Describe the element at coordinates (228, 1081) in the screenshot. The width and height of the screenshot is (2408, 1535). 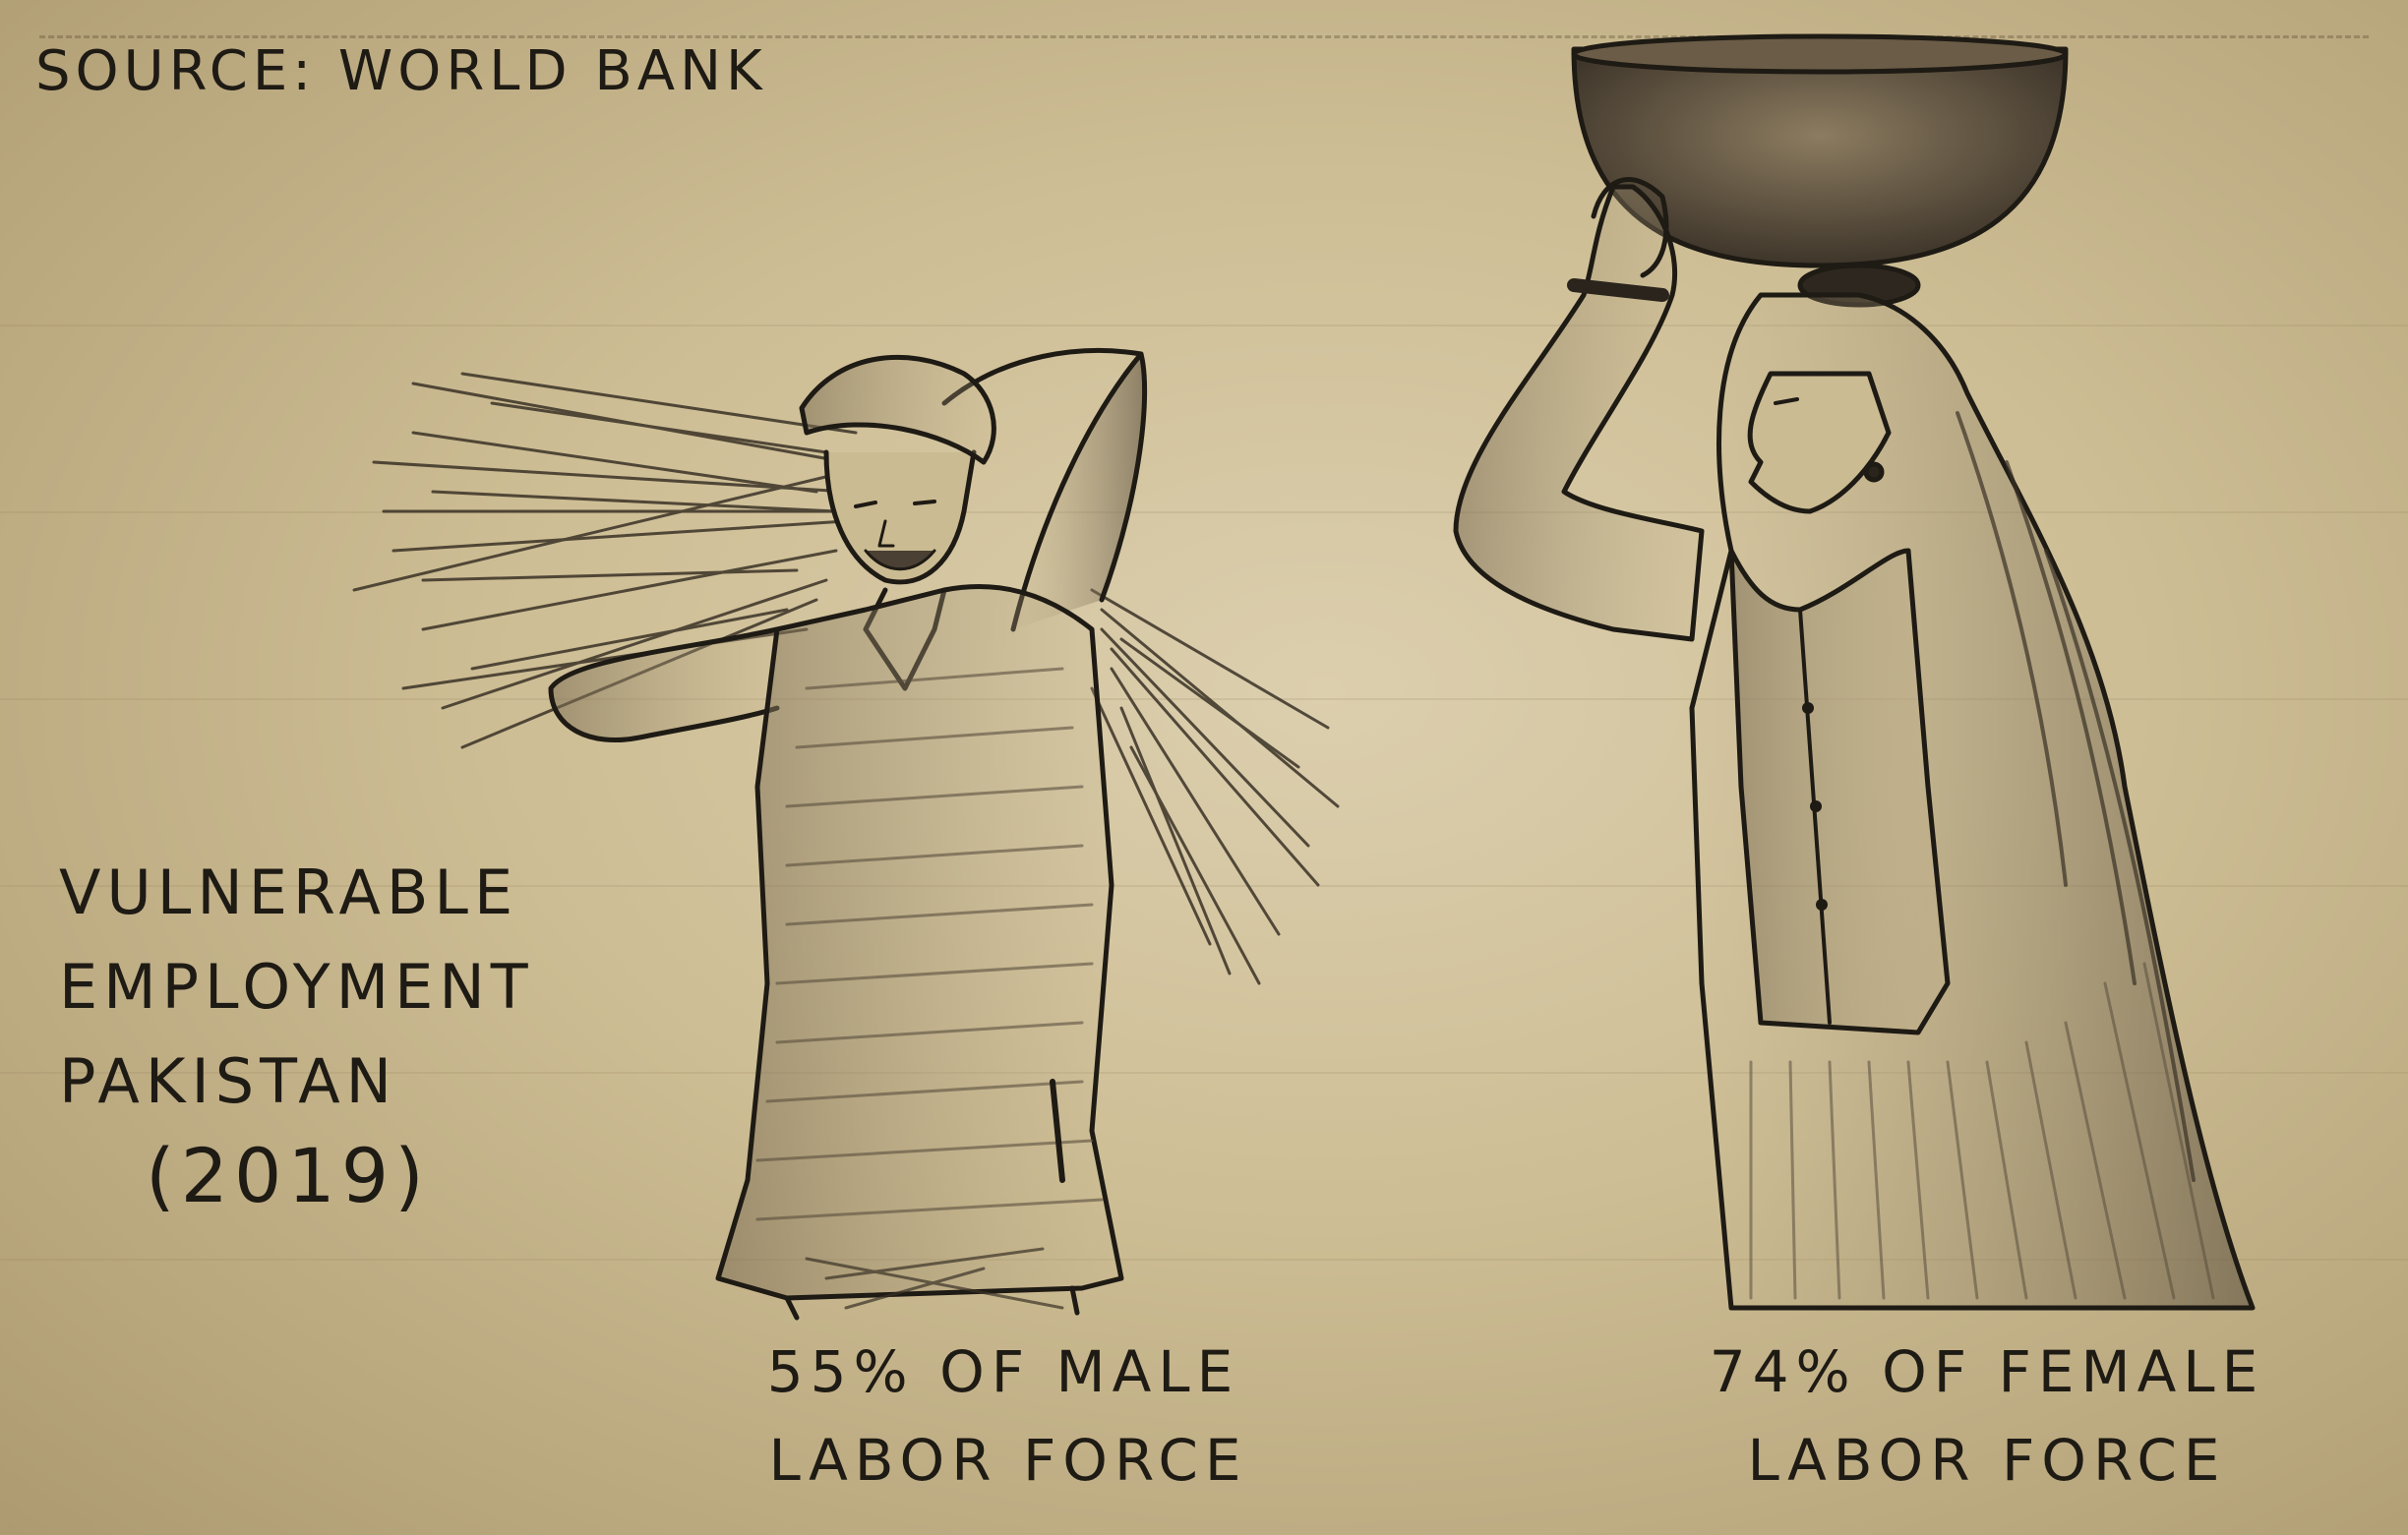
I see `title-line-3: PAKISTAN` at that location.